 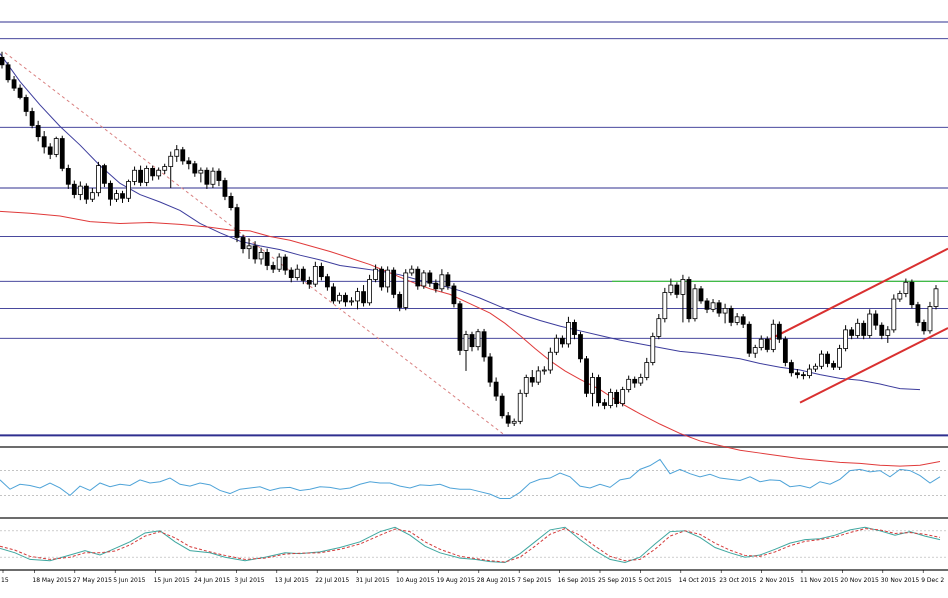 What do you see at coordinates (932, 580) in the screenshot?
I see `x-tick-label: 9 Dec 2` at bounding box center [932, 580].